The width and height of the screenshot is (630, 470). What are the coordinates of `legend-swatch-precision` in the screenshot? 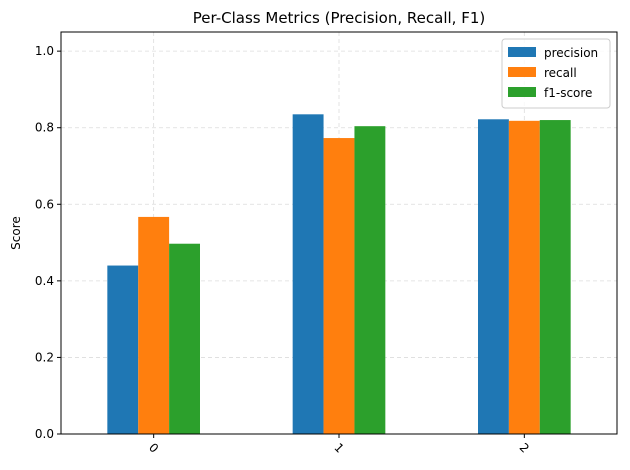 It's located at (522, 52).